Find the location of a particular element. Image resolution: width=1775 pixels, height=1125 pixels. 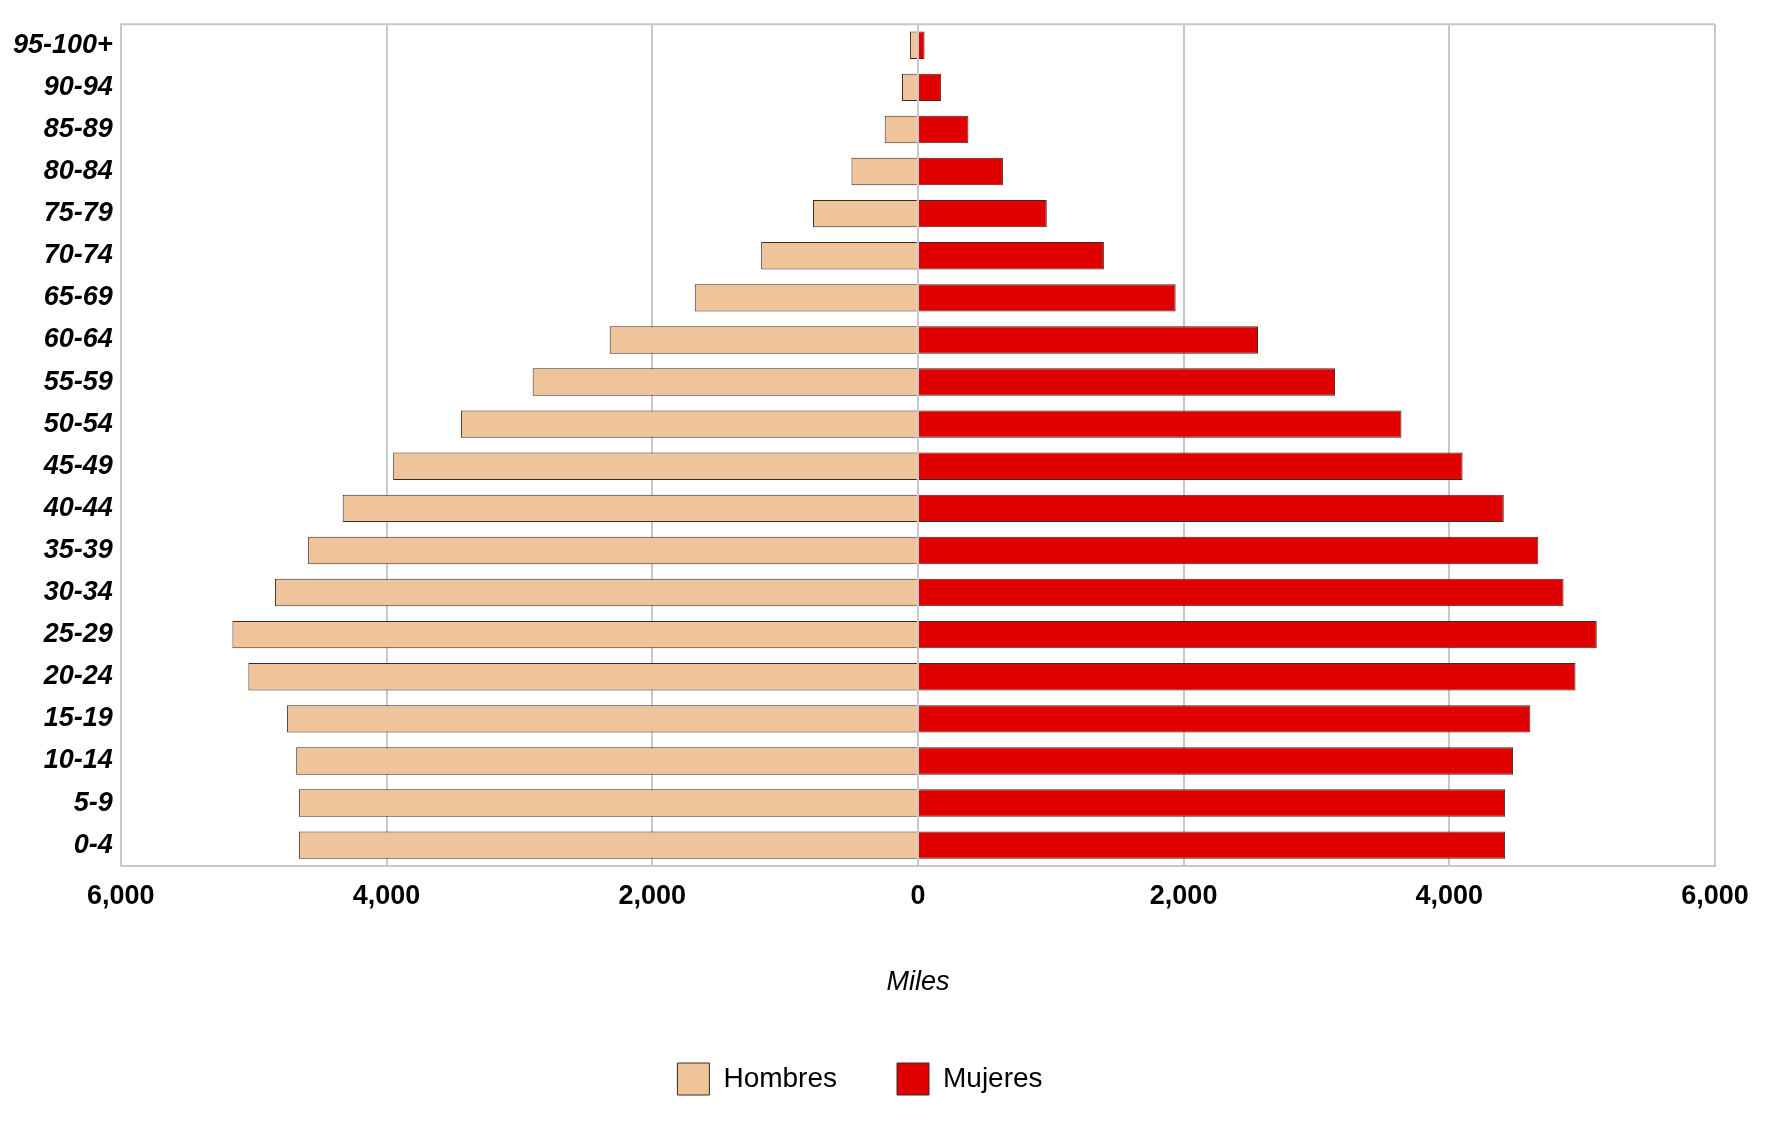

legend-label: Hombres is located at coordinates (780, 1077).